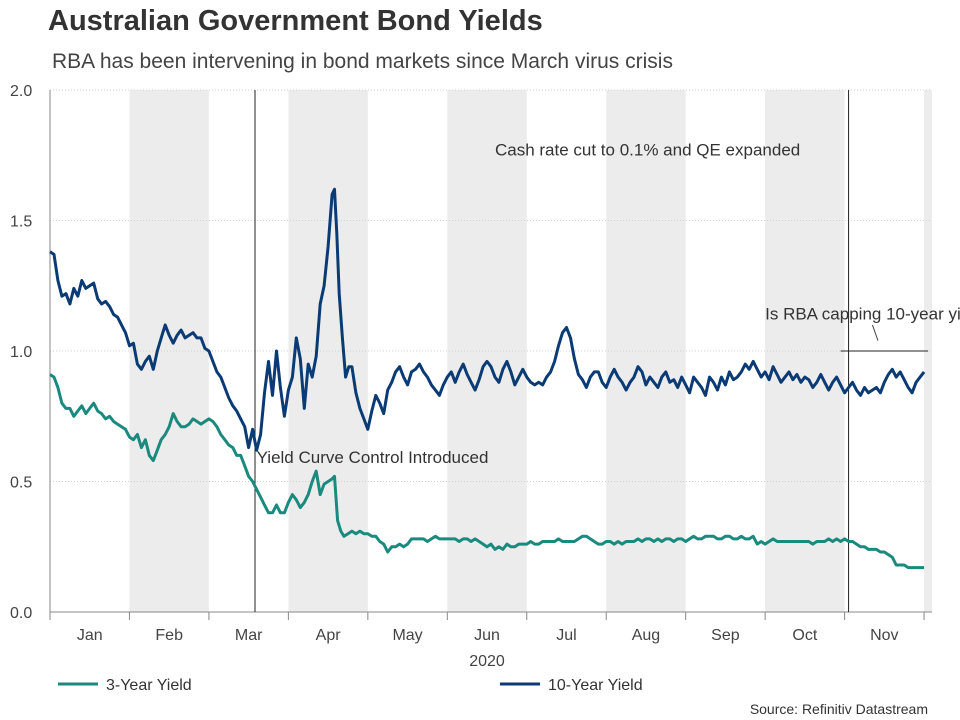 Image resolution: width=960 pixels, height=720 pixels. What do you see at coordinates (329, 635) in the screenshot?
I see `x-tick-label-apr: Apr` at bounding box center [329, 635].